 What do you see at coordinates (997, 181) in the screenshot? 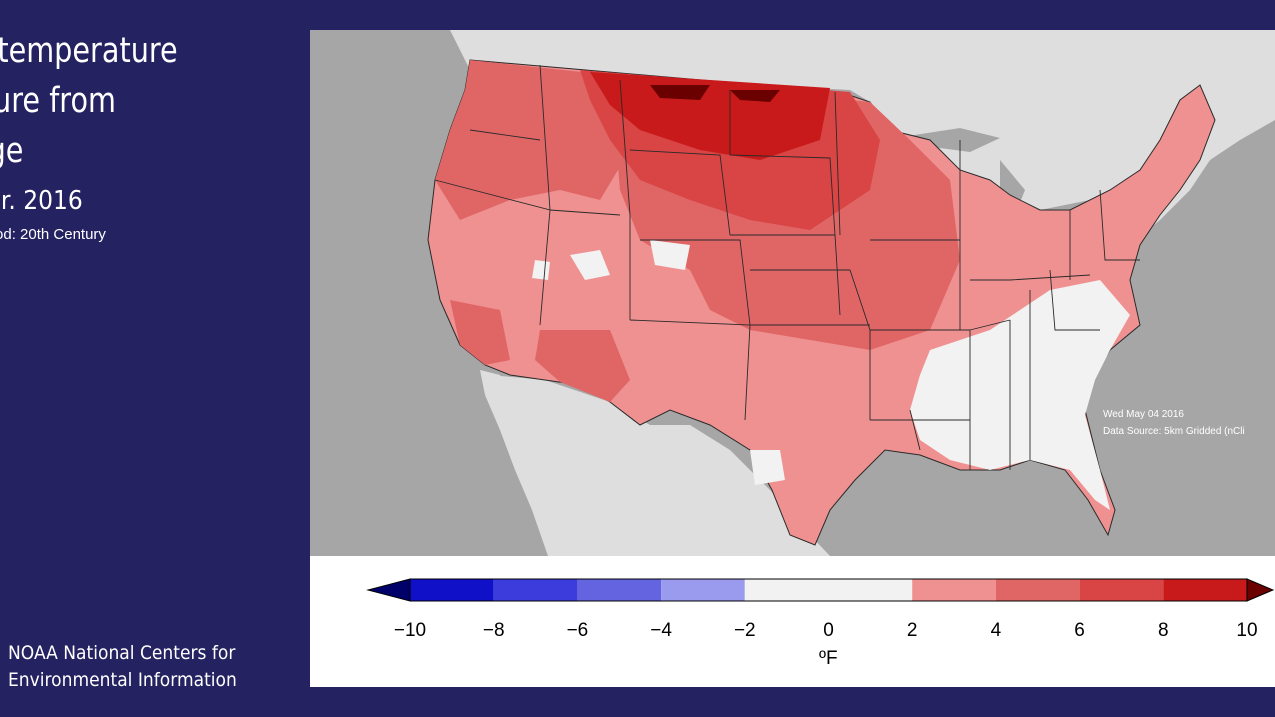
I see `great-lakes` at bounding box center [997, 181].